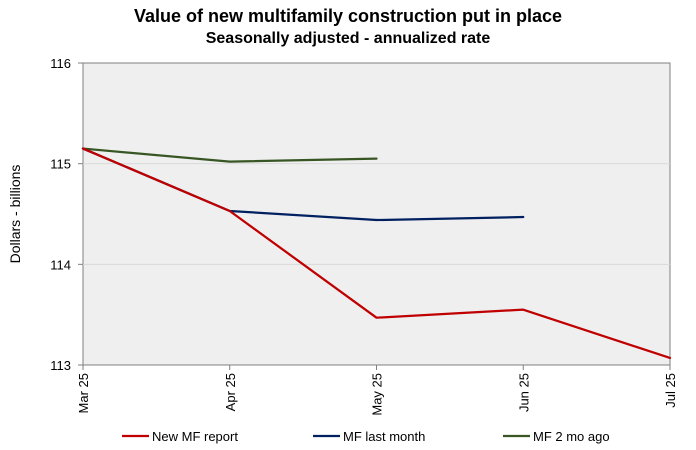 The height and width of the screenshot is (450, 696). I want to click on y-tick-label: 115, so click(60, 164).